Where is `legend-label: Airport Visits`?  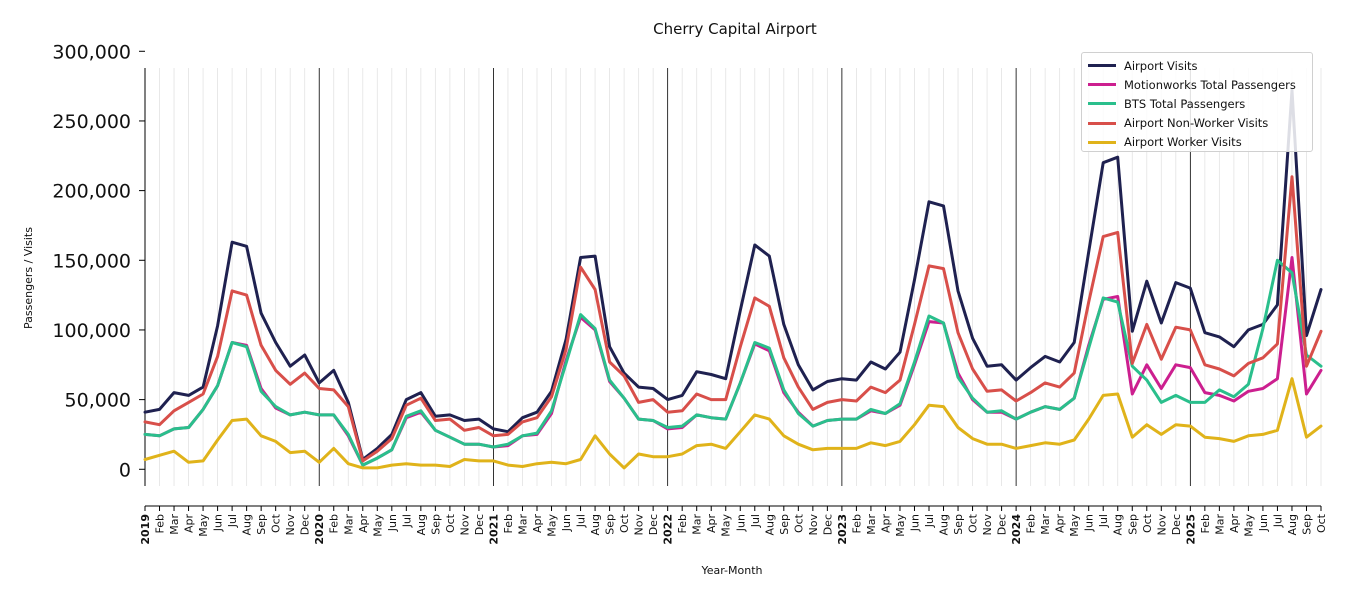
legend-label: Airport Visits is located at coordinates (1161, 65).